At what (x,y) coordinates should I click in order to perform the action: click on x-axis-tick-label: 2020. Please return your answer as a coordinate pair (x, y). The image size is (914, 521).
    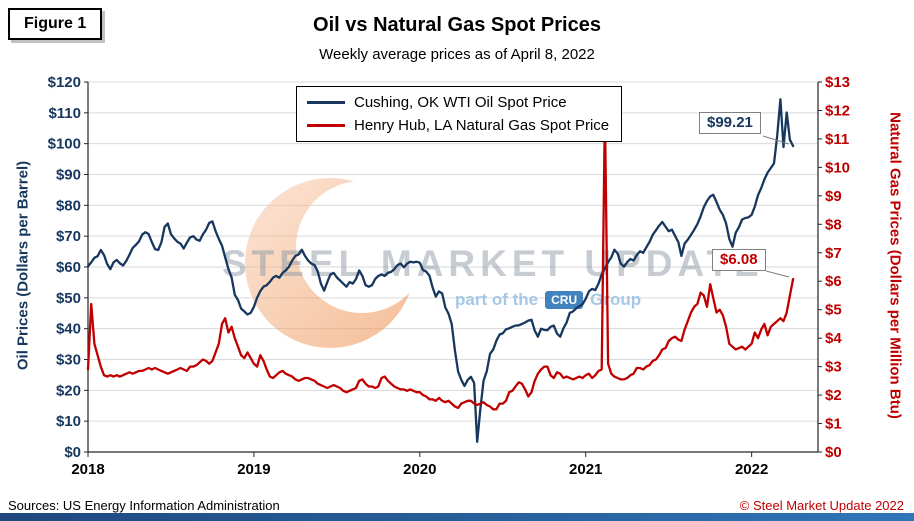
    Looking at the image, I should click on (419, 469).